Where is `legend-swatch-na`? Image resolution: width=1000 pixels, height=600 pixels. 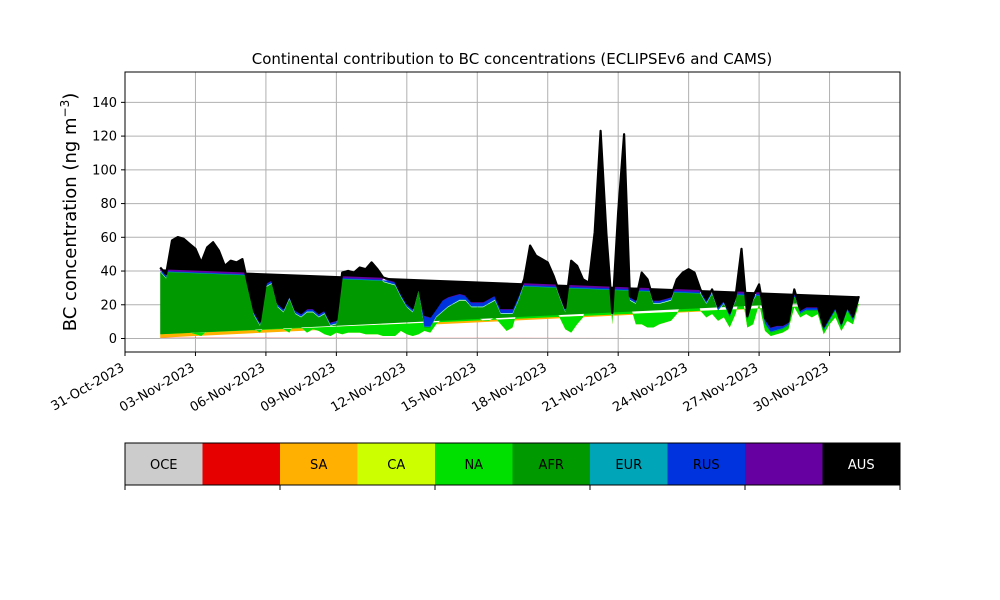 legend-swatch-na is located at coordinates (474, 464).